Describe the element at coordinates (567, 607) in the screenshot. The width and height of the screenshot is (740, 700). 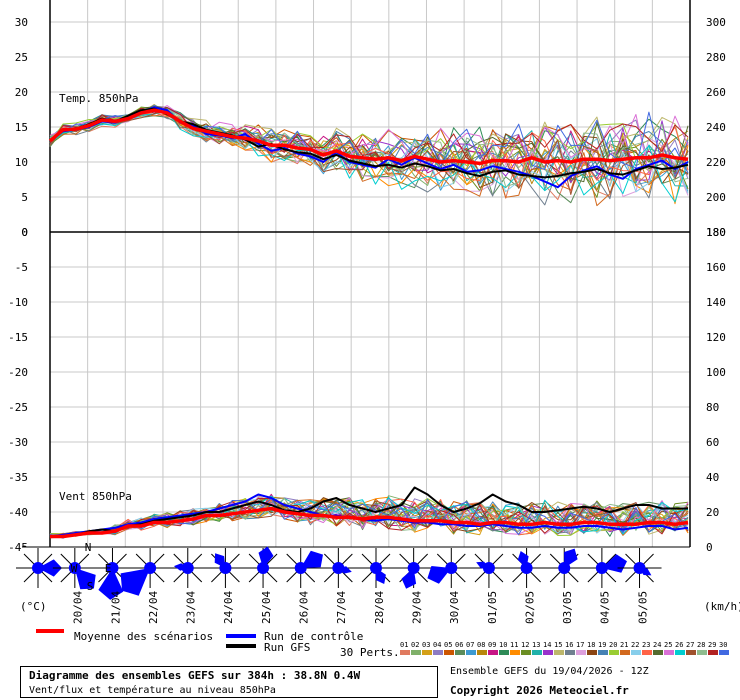
I see `x-date-label: 03/05` at that location.